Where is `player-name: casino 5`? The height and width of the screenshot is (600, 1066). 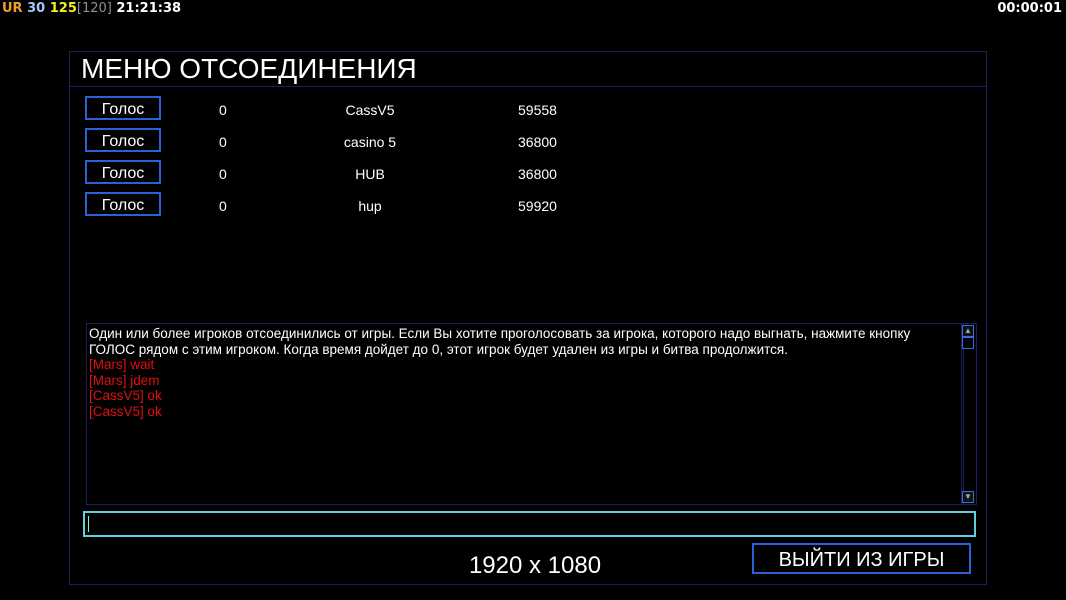 player-name: casino 5 is located at coordinates (370, 142).